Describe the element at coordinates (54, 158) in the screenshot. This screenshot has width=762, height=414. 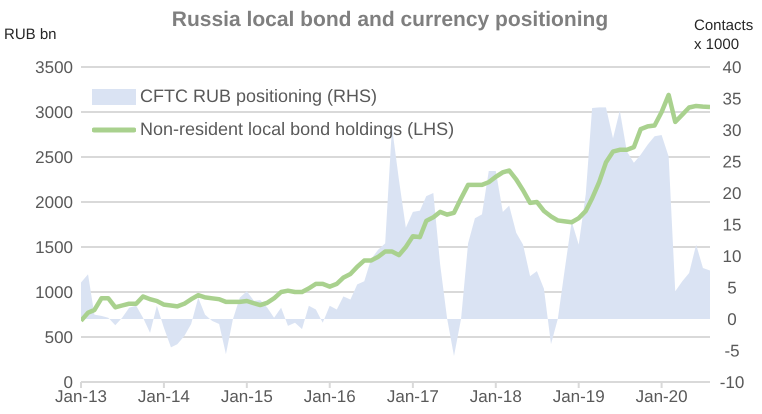
I see `y-tick-label: 2500` at that location.